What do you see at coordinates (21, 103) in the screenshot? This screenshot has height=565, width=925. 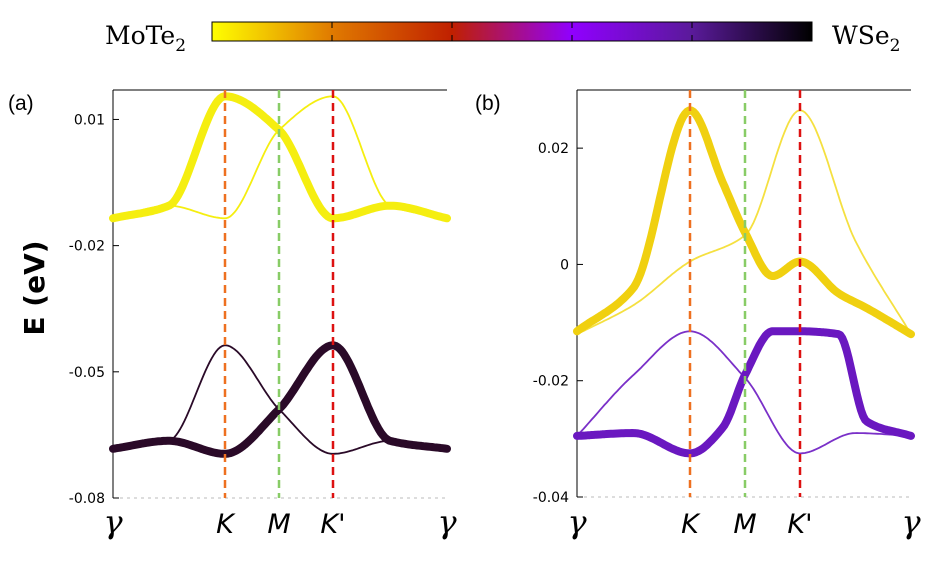 I see `panel-label-a: (a)` at bounding box center [21, 103].